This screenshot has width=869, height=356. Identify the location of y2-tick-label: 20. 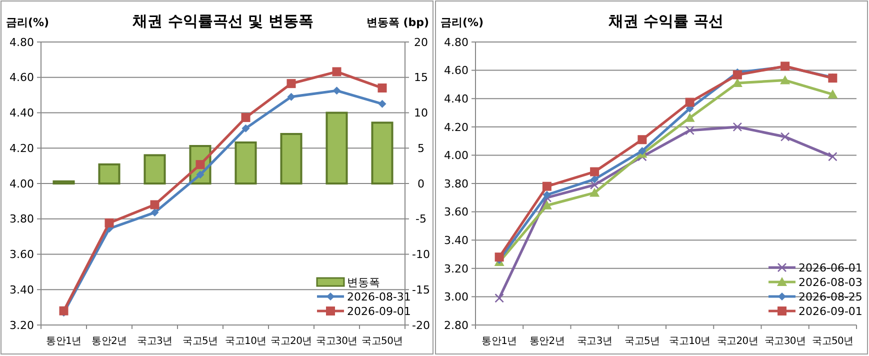
(421, 42).